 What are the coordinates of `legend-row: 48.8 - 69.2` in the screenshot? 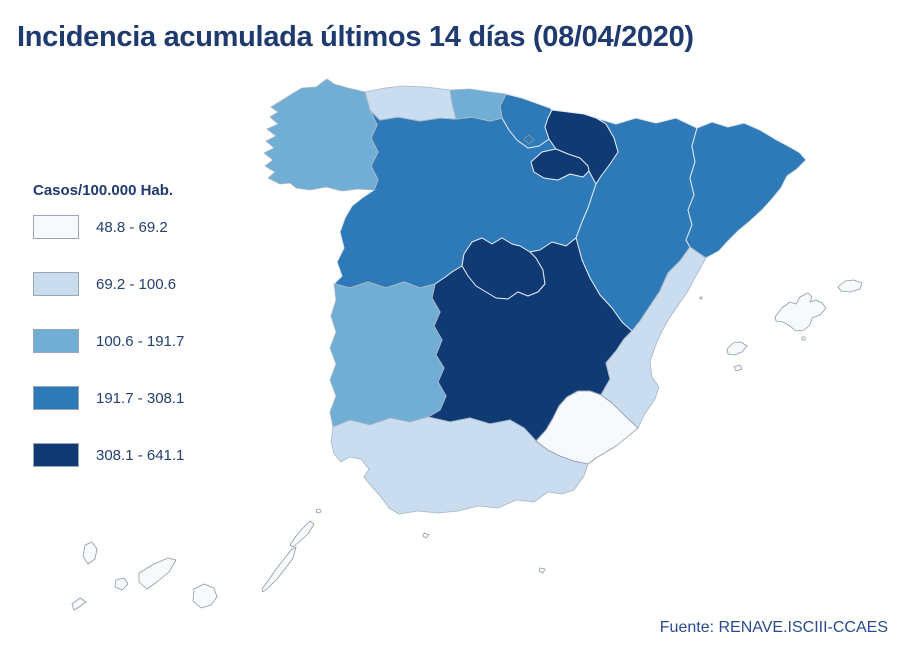 It's located at (138, 227).